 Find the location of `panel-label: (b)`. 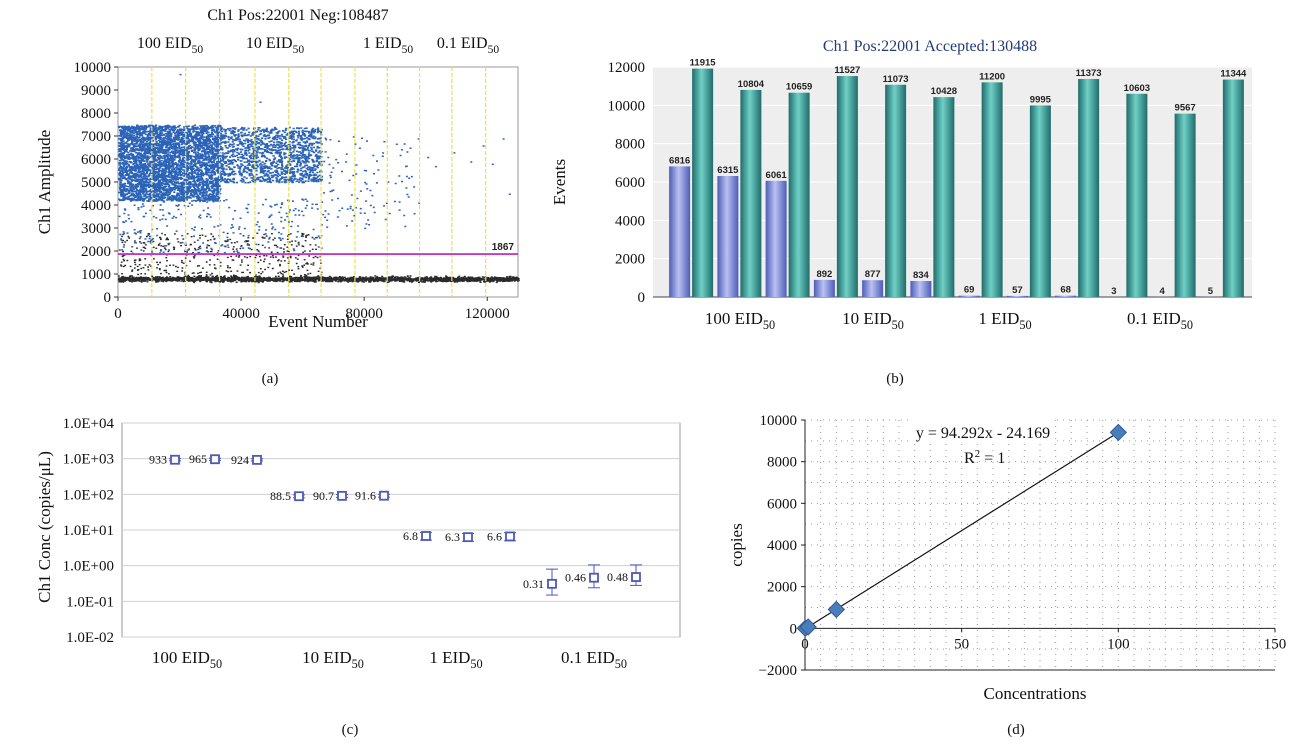

panel-label: (b) is located at coordinates (895, 379).